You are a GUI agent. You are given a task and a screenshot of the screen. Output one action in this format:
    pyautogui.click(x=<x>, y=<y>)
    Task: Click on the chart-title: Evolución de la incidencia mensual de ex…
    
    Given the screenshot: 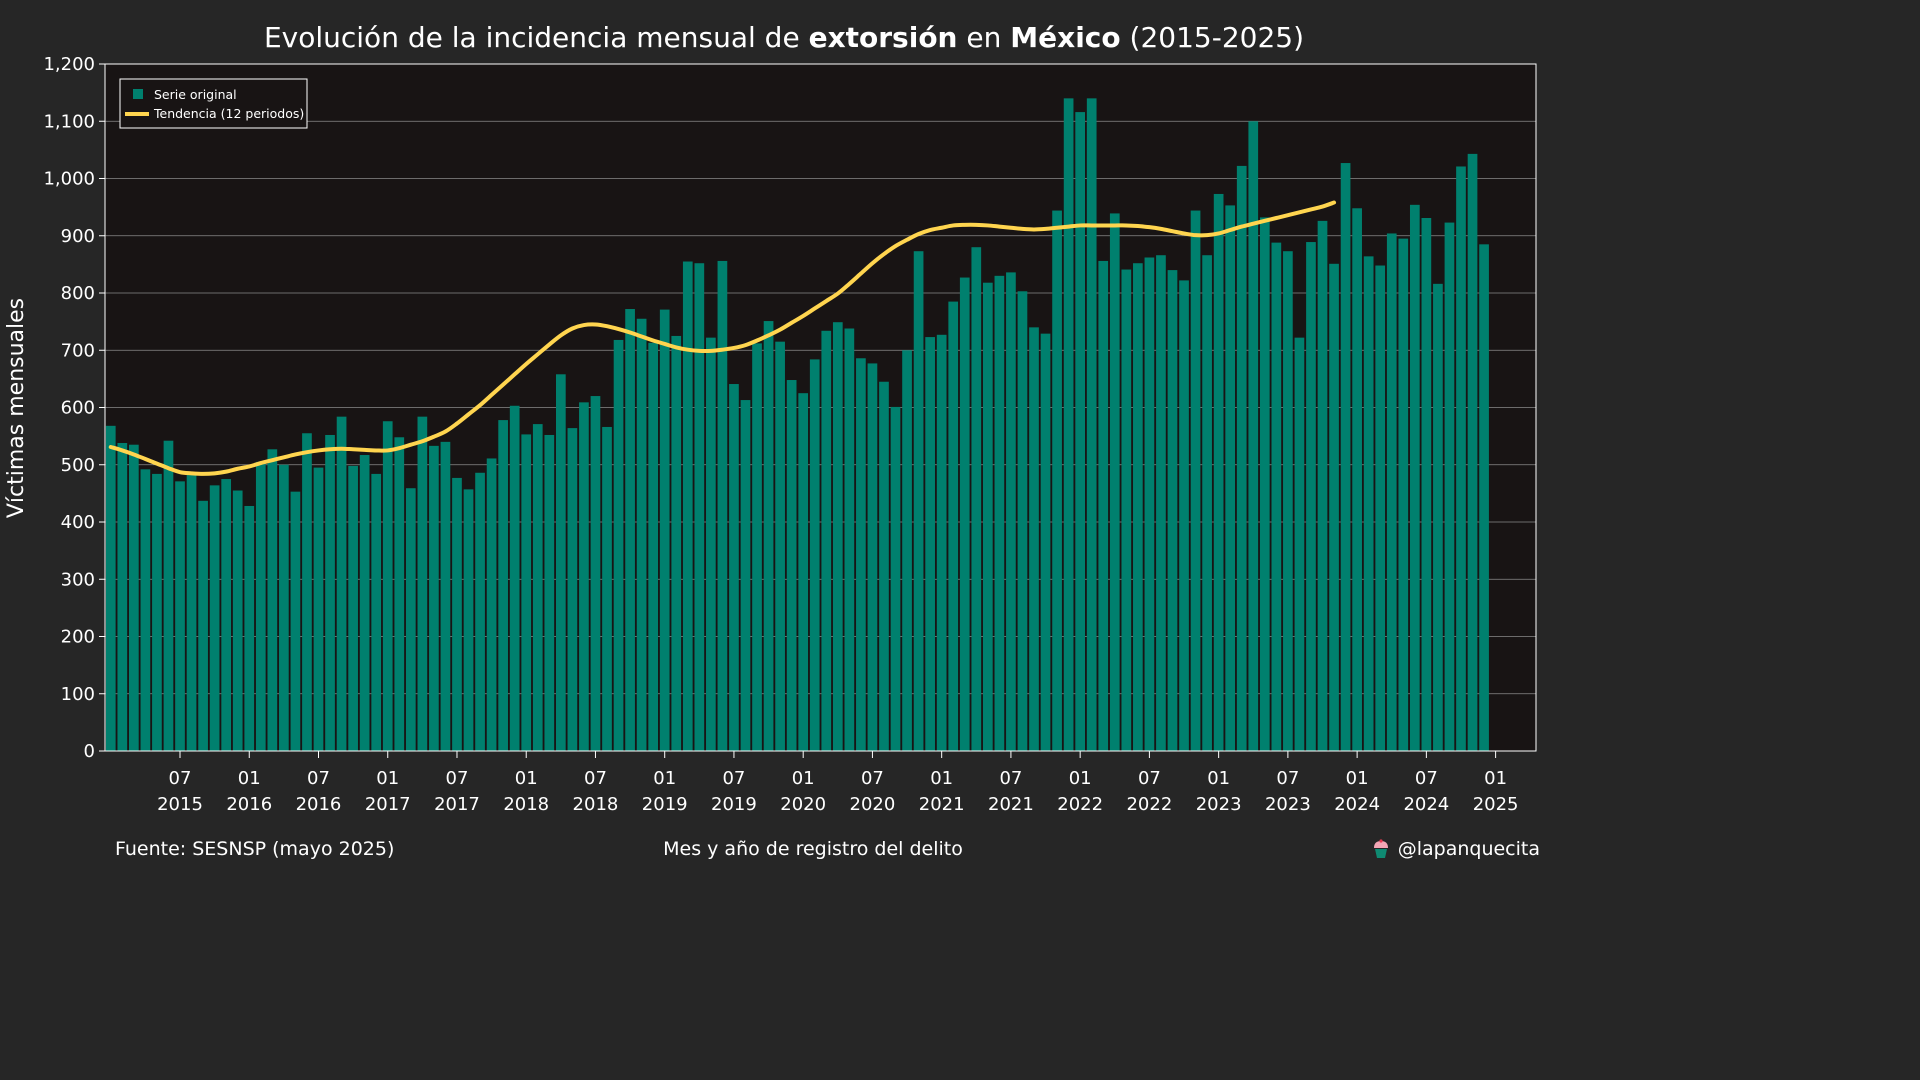 What is the action you would take?
    pyautogui.click(x=784, y=37)
    